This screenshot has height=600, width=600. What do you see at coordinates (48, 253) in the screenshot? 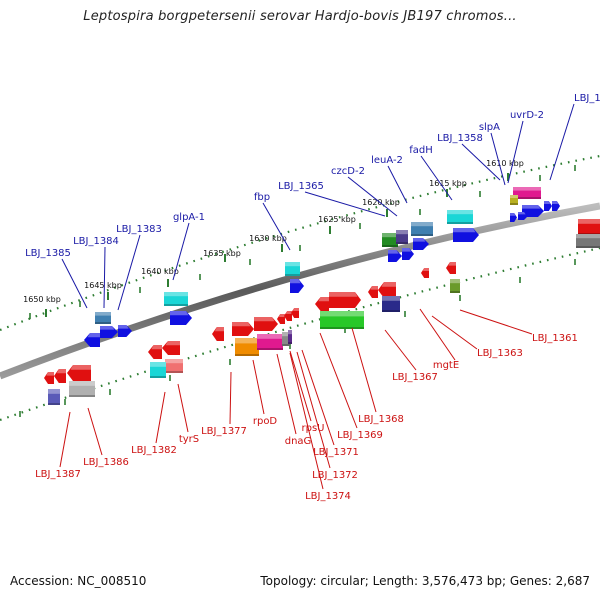
I see `gene-label-LBJ_1385: LBJ_1385` at bounding box center [48, 253].